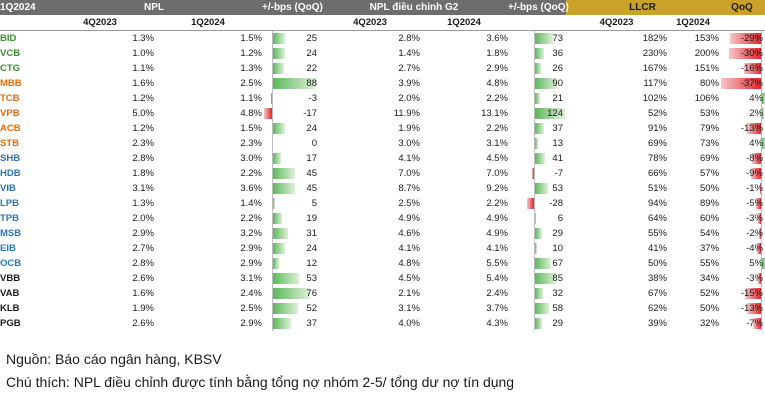 The width and height of the screenshot is (765, 402). What do you see at coordinates (558, 173) in the screenshot?
I see `npl-adjusted-bps-change-value: -7` at bounding box center [558, 173].